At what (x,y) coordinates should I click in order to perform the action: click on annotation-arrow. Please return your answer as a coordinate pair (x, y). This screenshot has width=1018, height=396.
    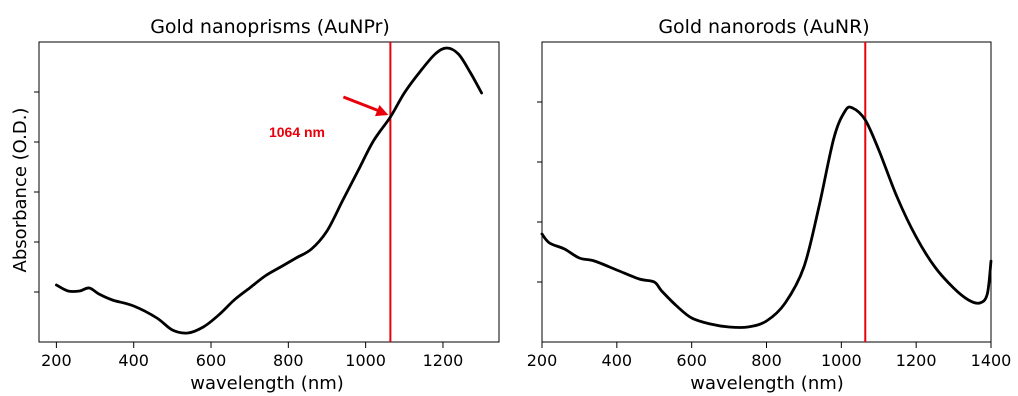
    Looking at the image, I should click on (361, 104).